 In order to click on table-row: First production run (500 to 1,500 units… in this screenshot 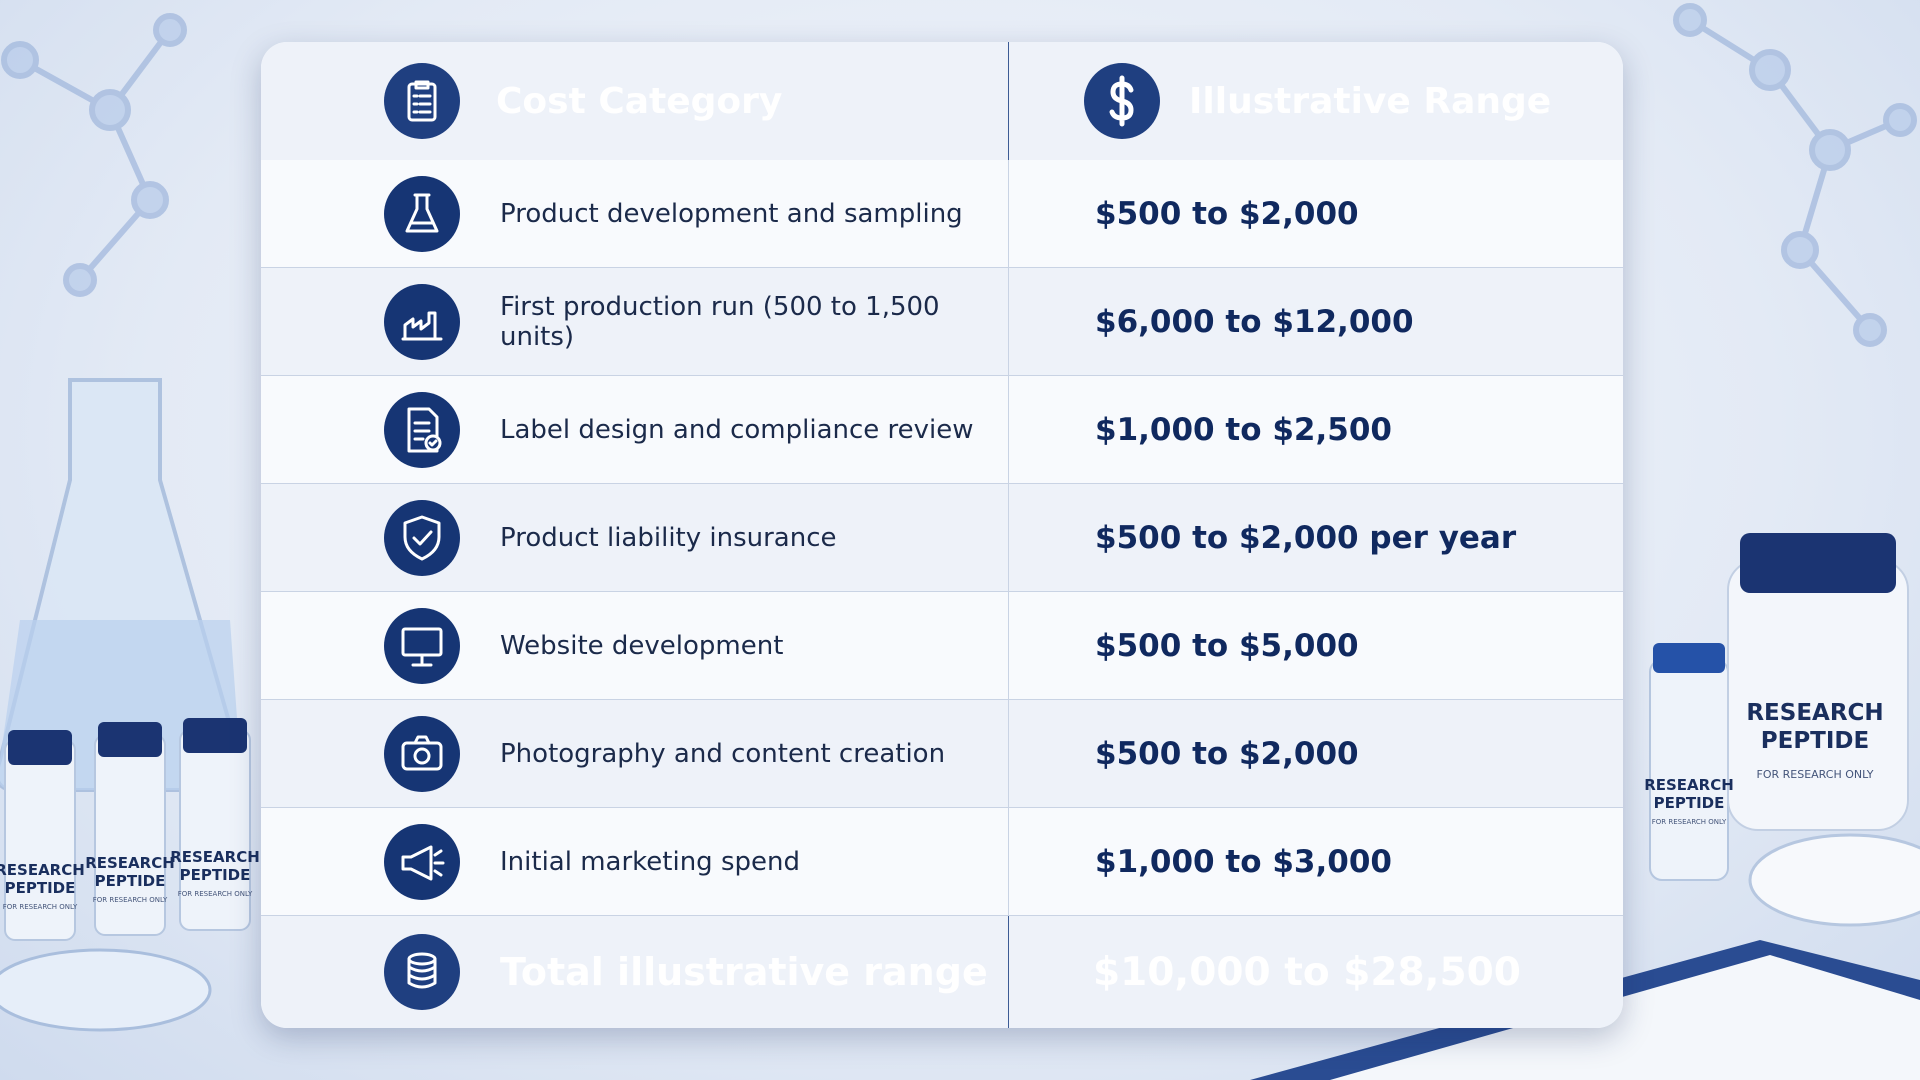, I will do `click(942, 322)`.